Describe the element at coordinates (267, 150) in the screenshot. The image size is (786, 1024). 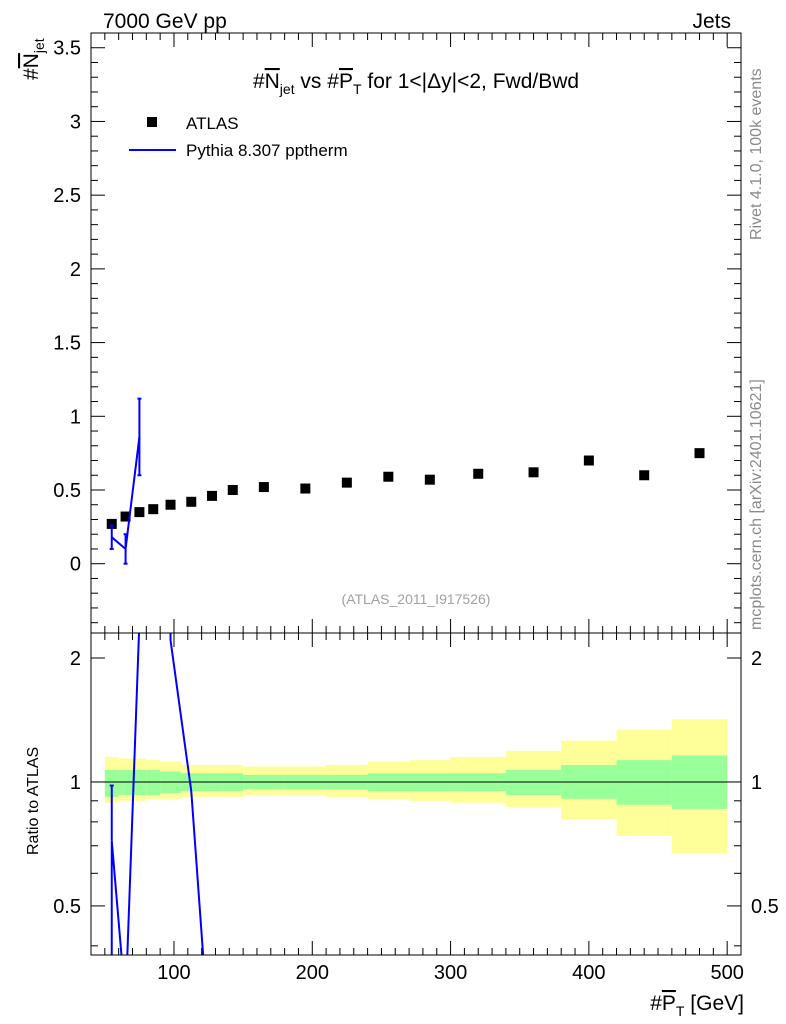
I see `legend-mc-label: Pythia 8.307 pptherm` at that location.